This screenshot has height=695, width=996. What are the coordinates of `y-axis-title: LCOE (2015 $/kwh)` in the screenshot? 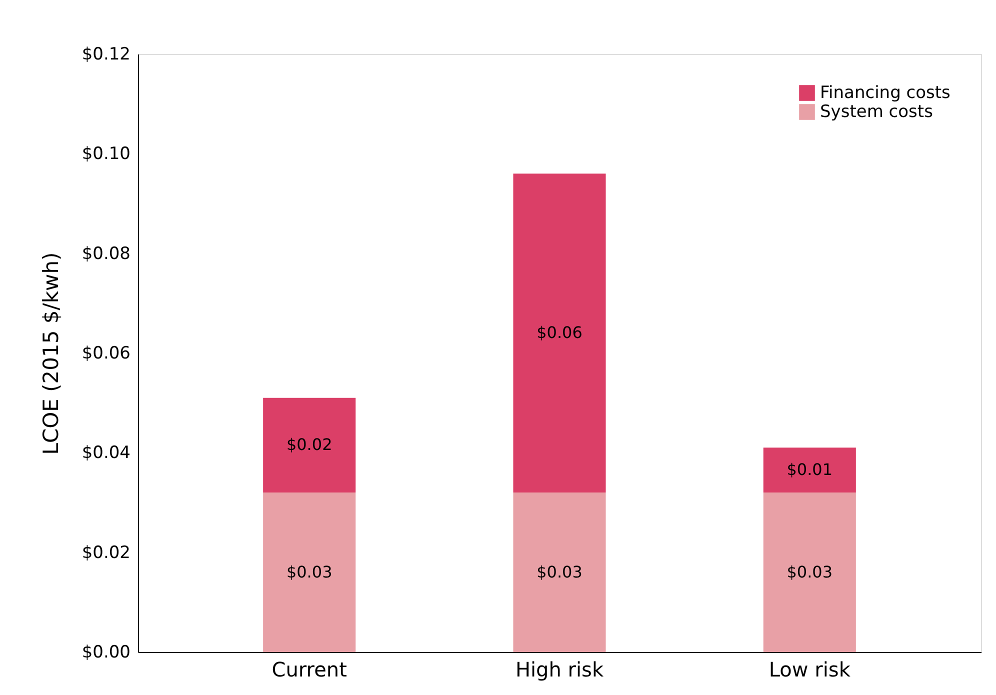 It's located at (50, 353).